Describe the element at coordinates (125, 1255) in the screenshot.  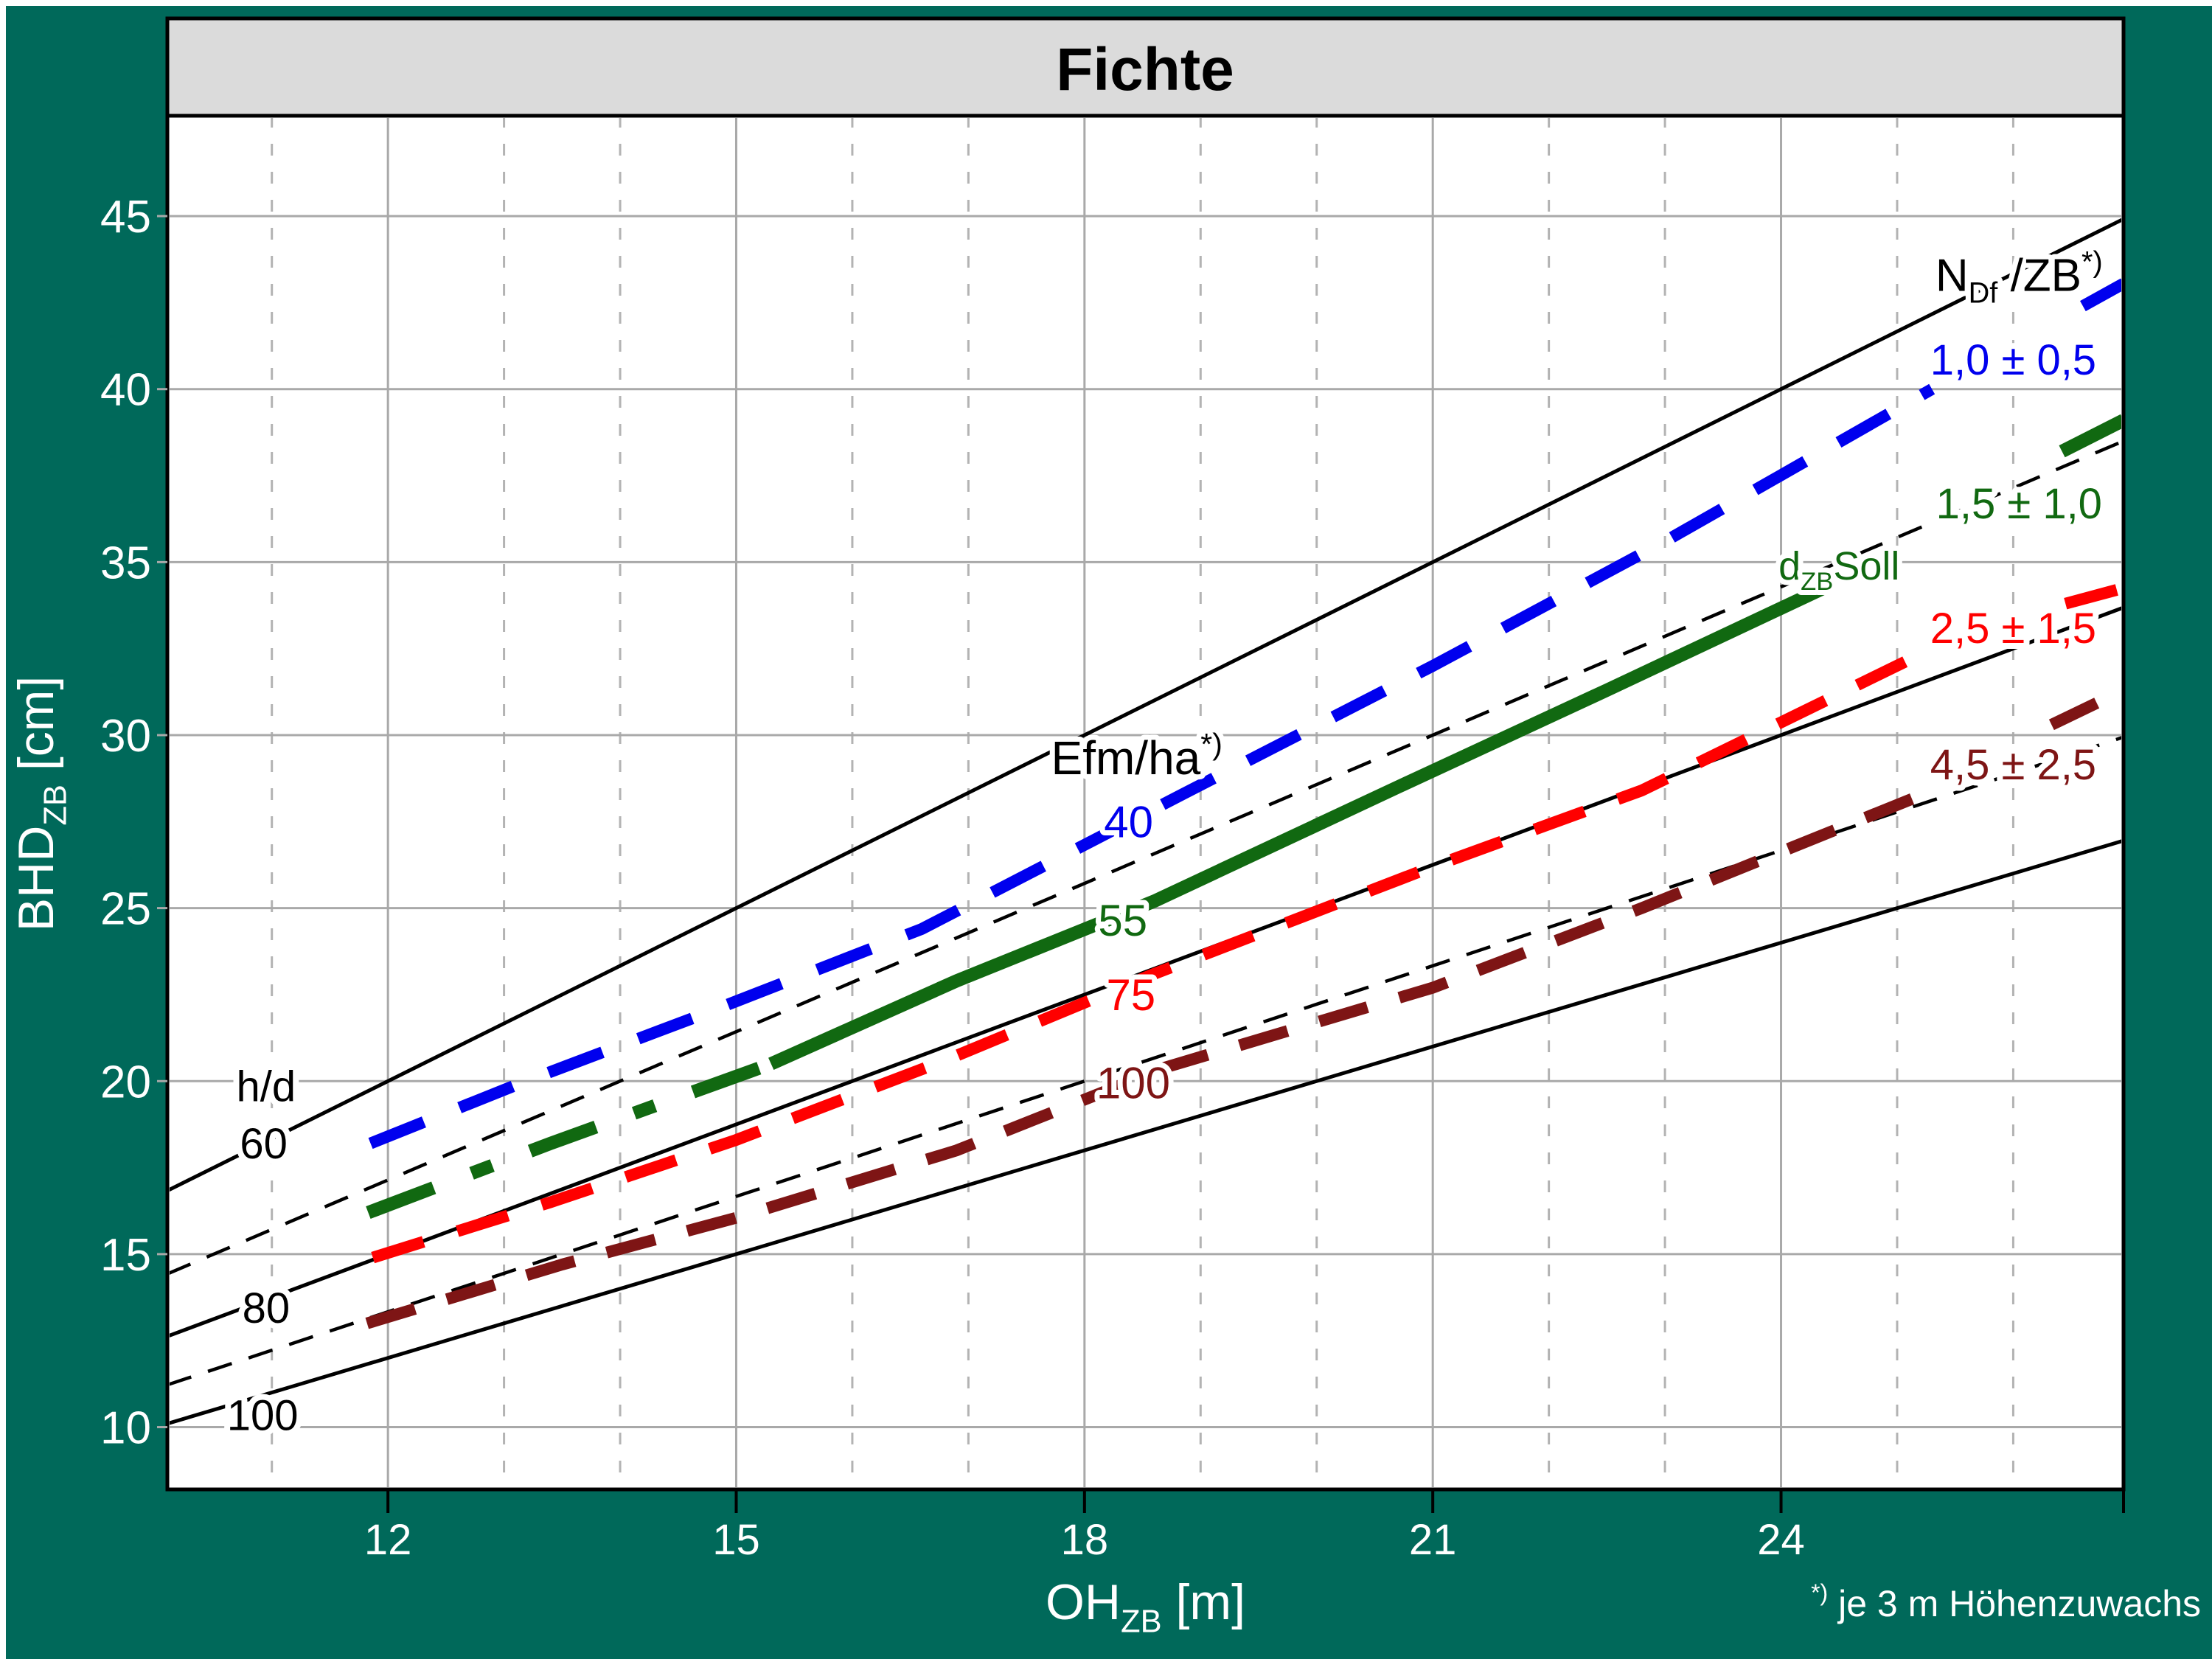
I see `y-tick-label-15: 15` at that location.